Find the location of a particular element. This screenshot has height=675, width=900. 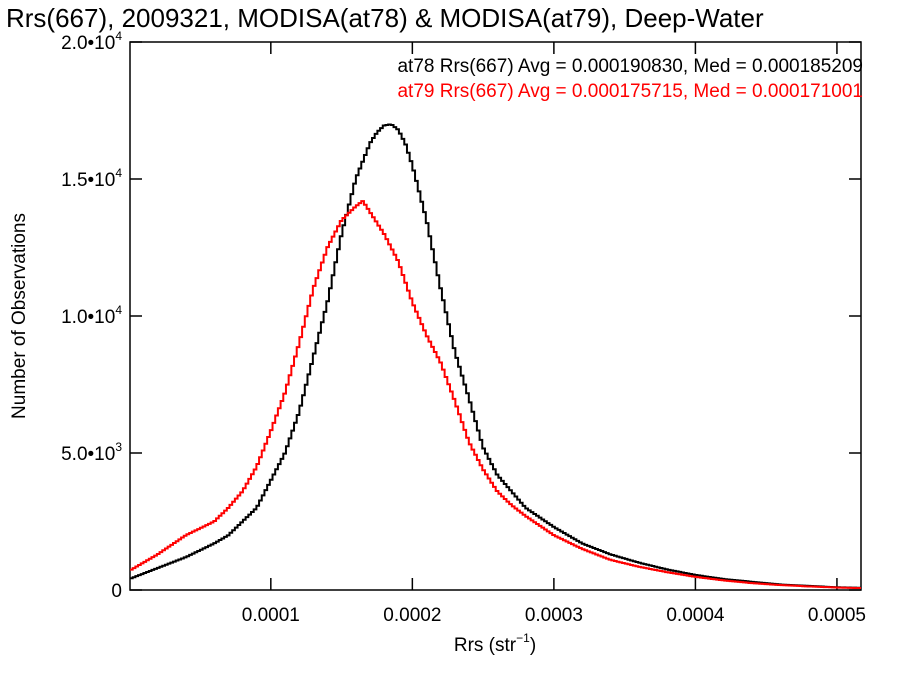

y-tick-label: 1.0•104 is located at coordinates (91, 315).